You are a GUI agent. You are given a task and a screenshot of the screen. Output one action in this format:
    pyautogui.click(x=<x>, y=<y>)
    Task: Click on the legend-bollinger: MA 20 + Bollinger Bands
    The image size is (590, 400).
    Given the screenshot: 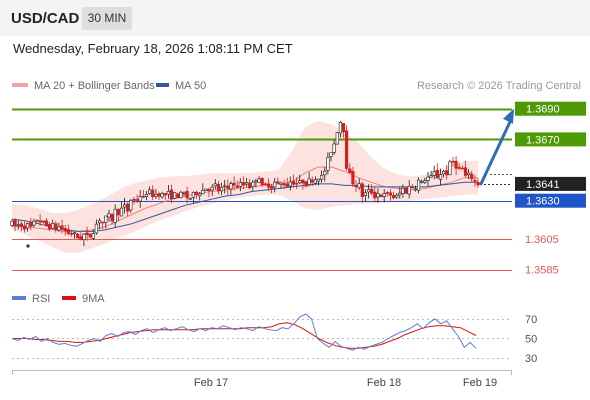 What is the action you would take?
    pyautogui.click(x=83, y=86)
    